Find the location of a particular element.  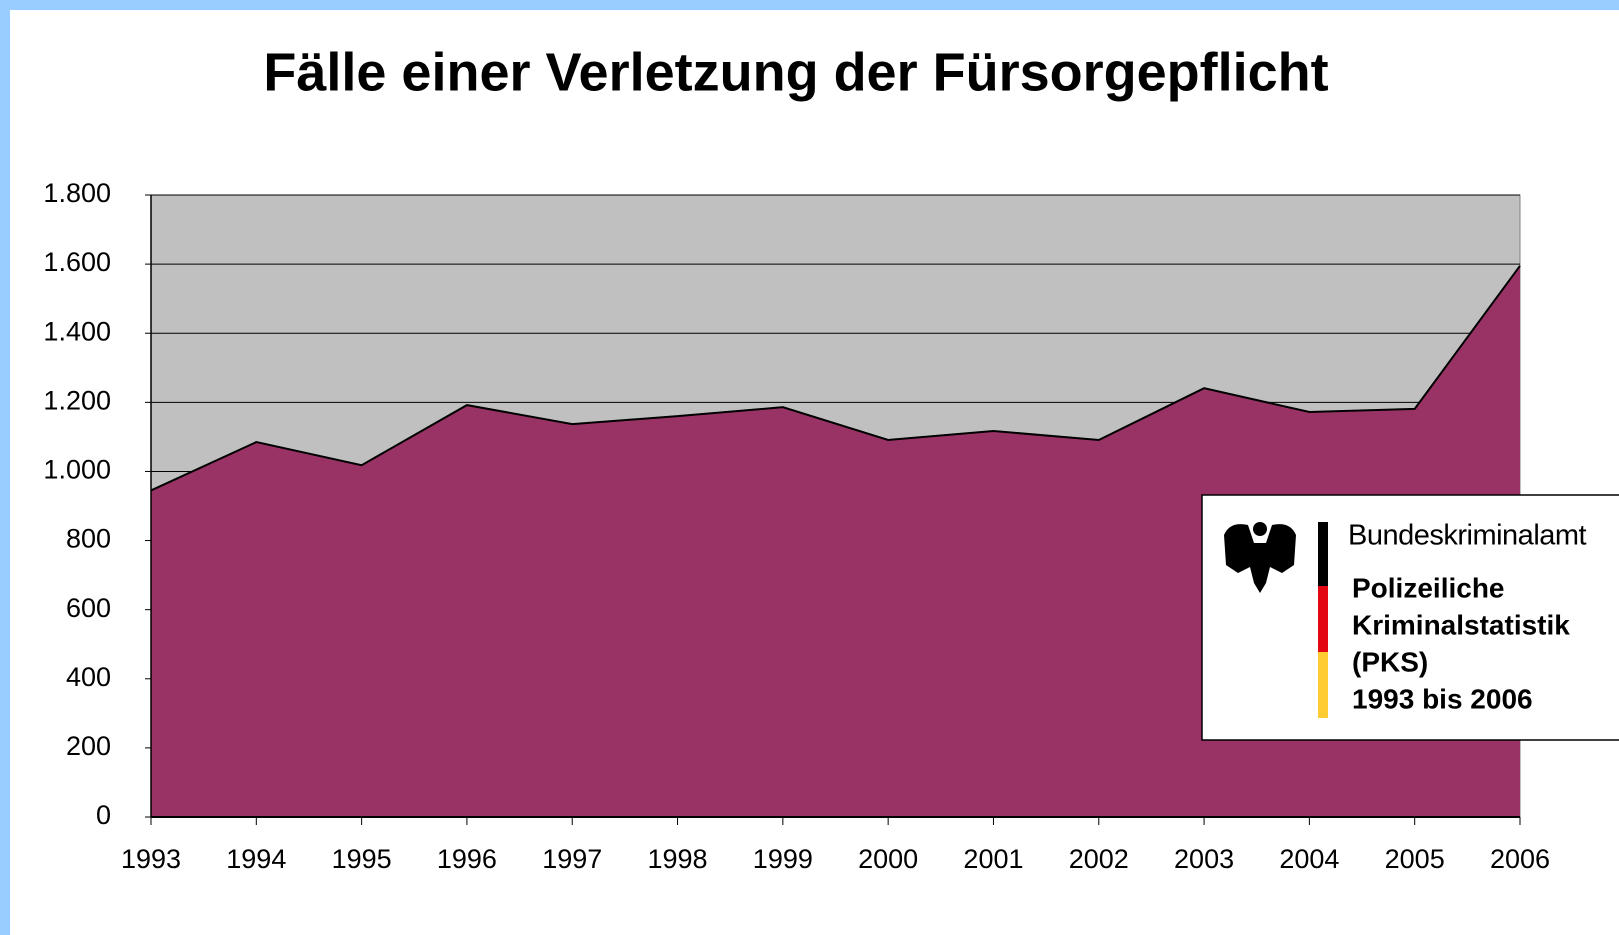

eagle-icon is located at coordinates (1260, 557).